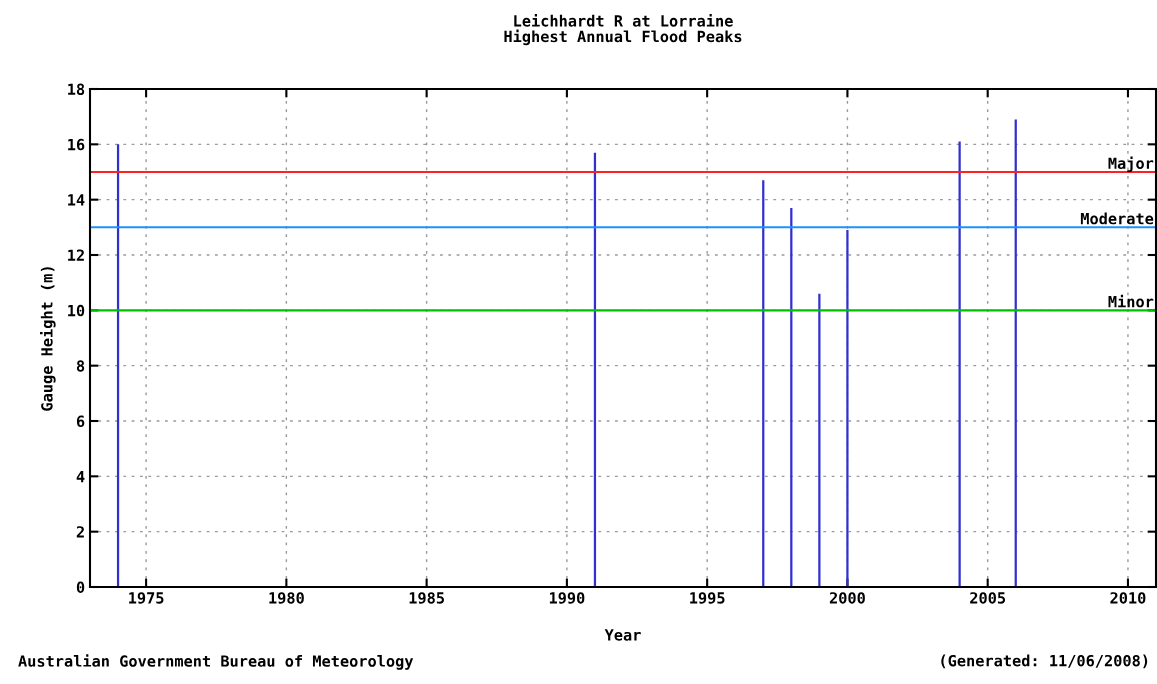  Describe the element at coordinates (1131, 301) in the screenshot. I see `ref-line-label: Minor` at that location.